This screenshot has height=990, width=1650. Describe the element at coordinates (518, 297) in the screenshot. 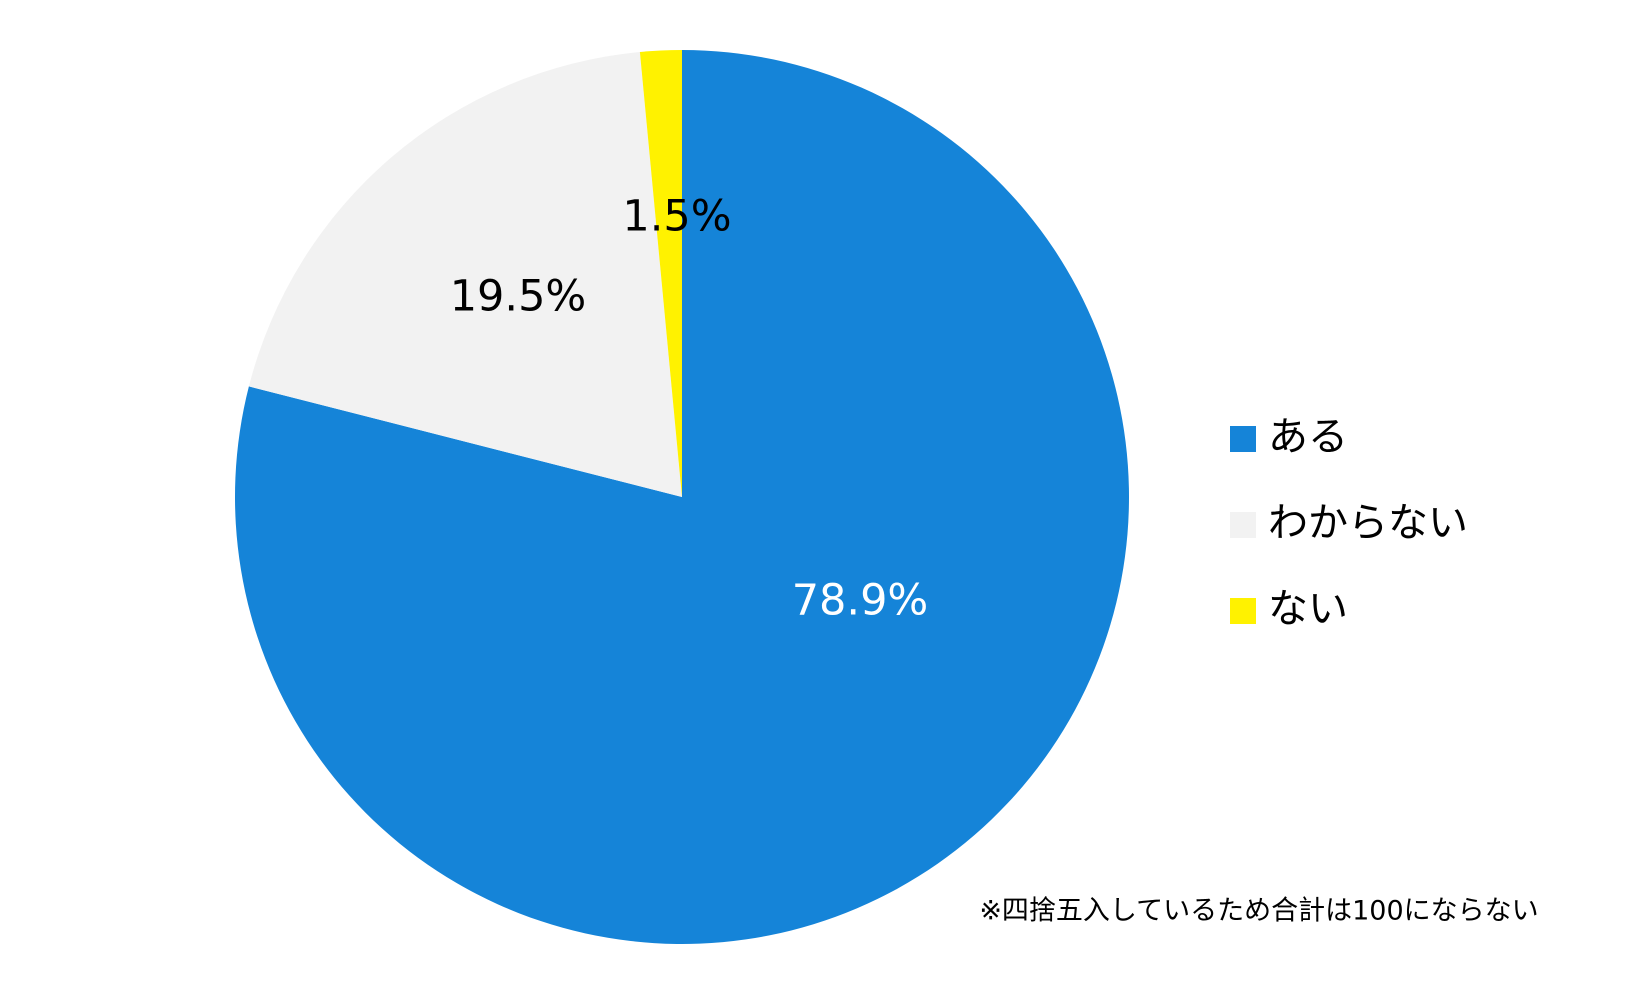

I see `data-label: 19.5%` at that location.